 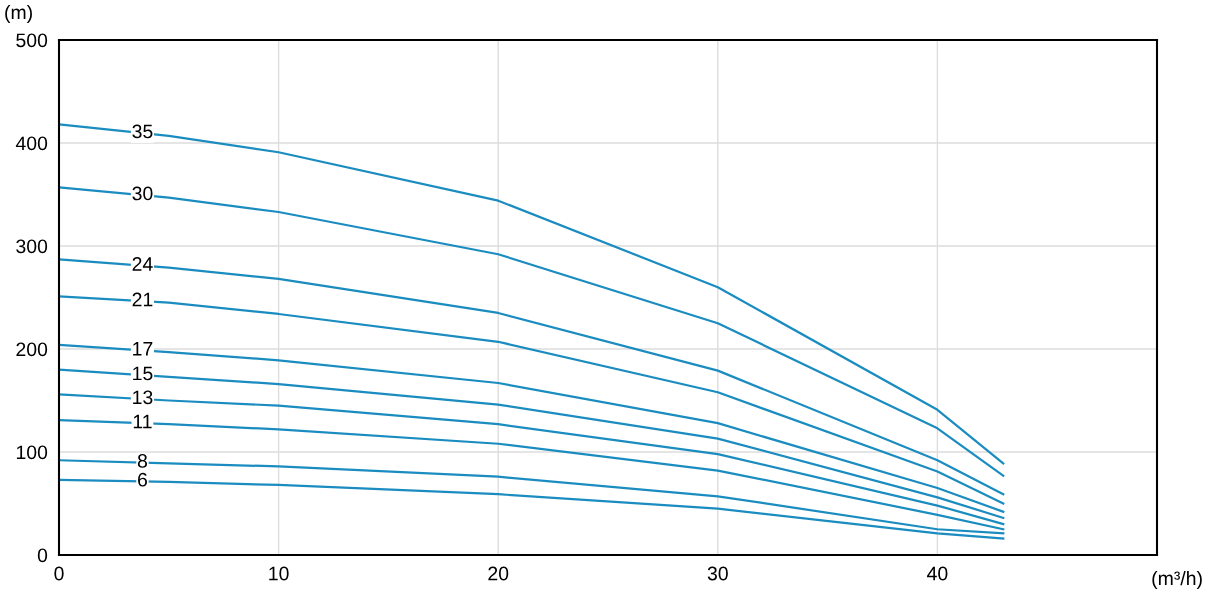 What do you see at coordinates (142, 131) in the screenshot?
I see `series-label: 35` at bounding box center [142, 131].